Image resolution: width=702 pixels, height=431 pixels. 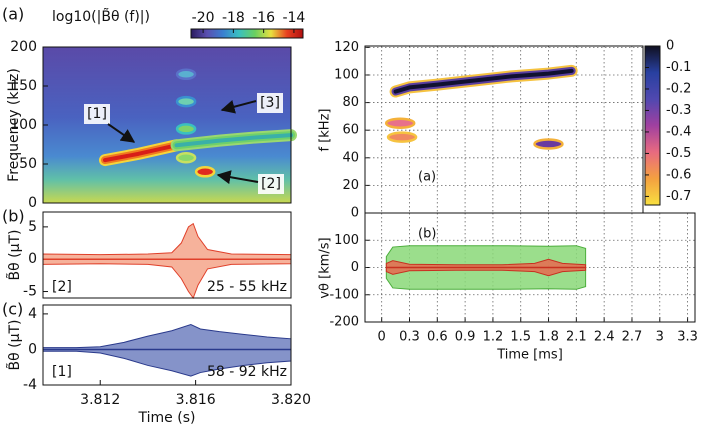 I want to click on x-tick-label: 0.3, so click(x=409, y=337).